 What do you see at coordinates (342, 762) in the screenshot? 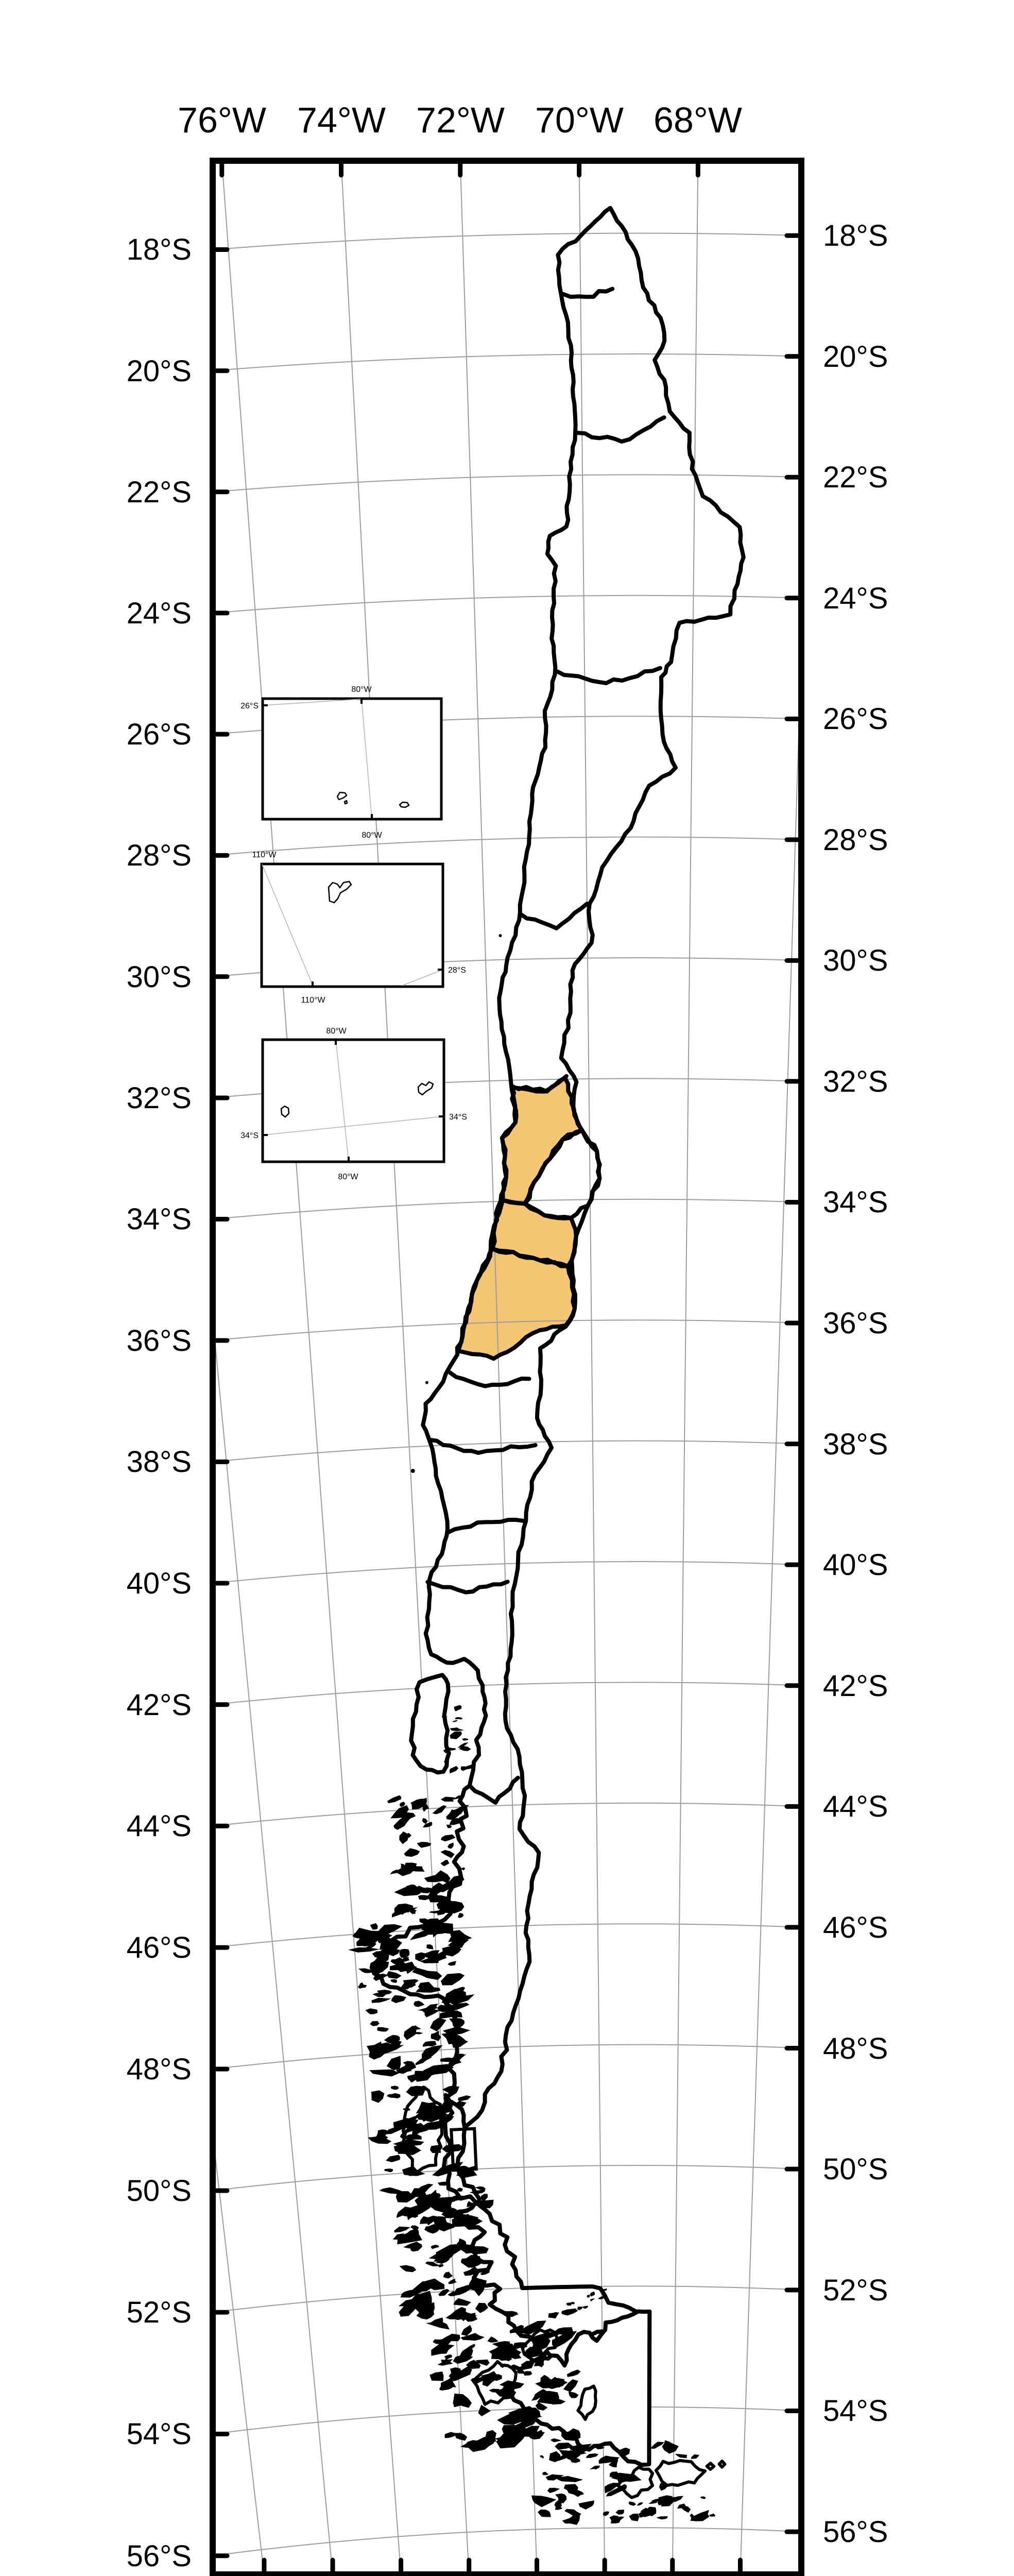
I see `inset-desventuradas-islands: 80°W 26°S 80°W` at bounding box center [342, 762].